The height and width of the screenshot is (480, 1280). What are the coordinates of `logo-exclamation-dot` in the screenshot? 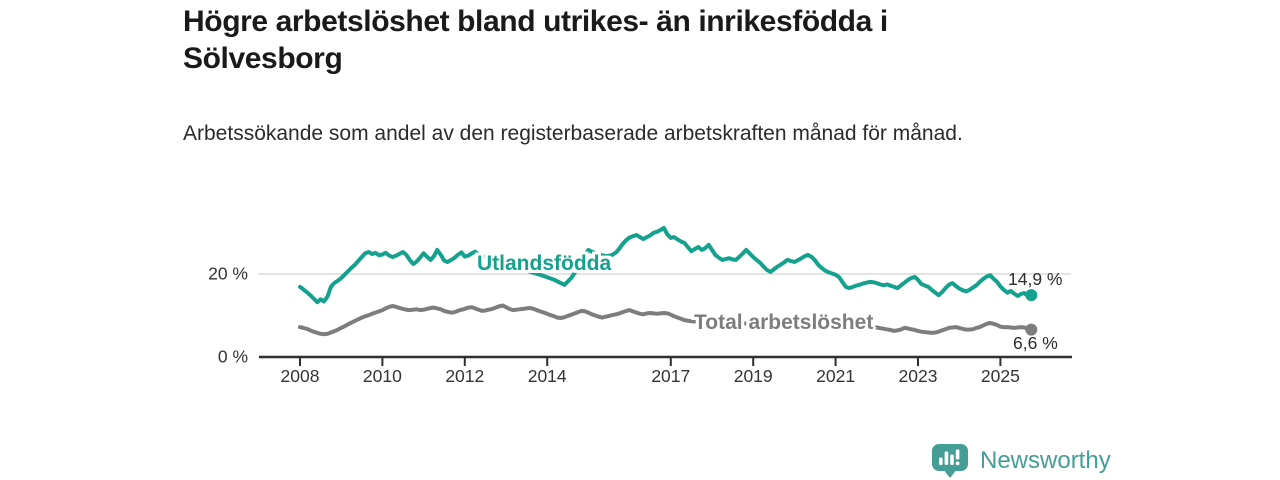 It's located at (957, 463).